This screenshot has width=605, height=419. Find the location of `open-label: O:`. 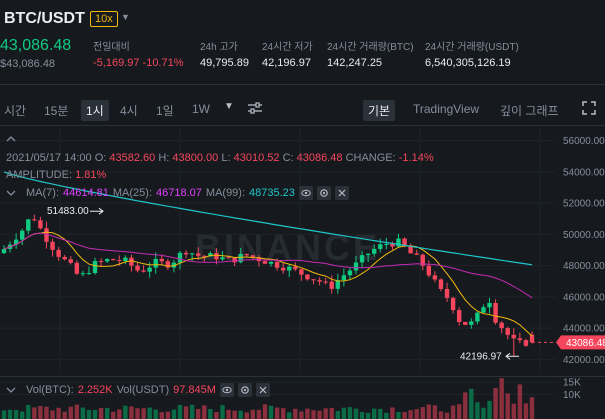

open-label: O: is located at coordinates (100, 158).